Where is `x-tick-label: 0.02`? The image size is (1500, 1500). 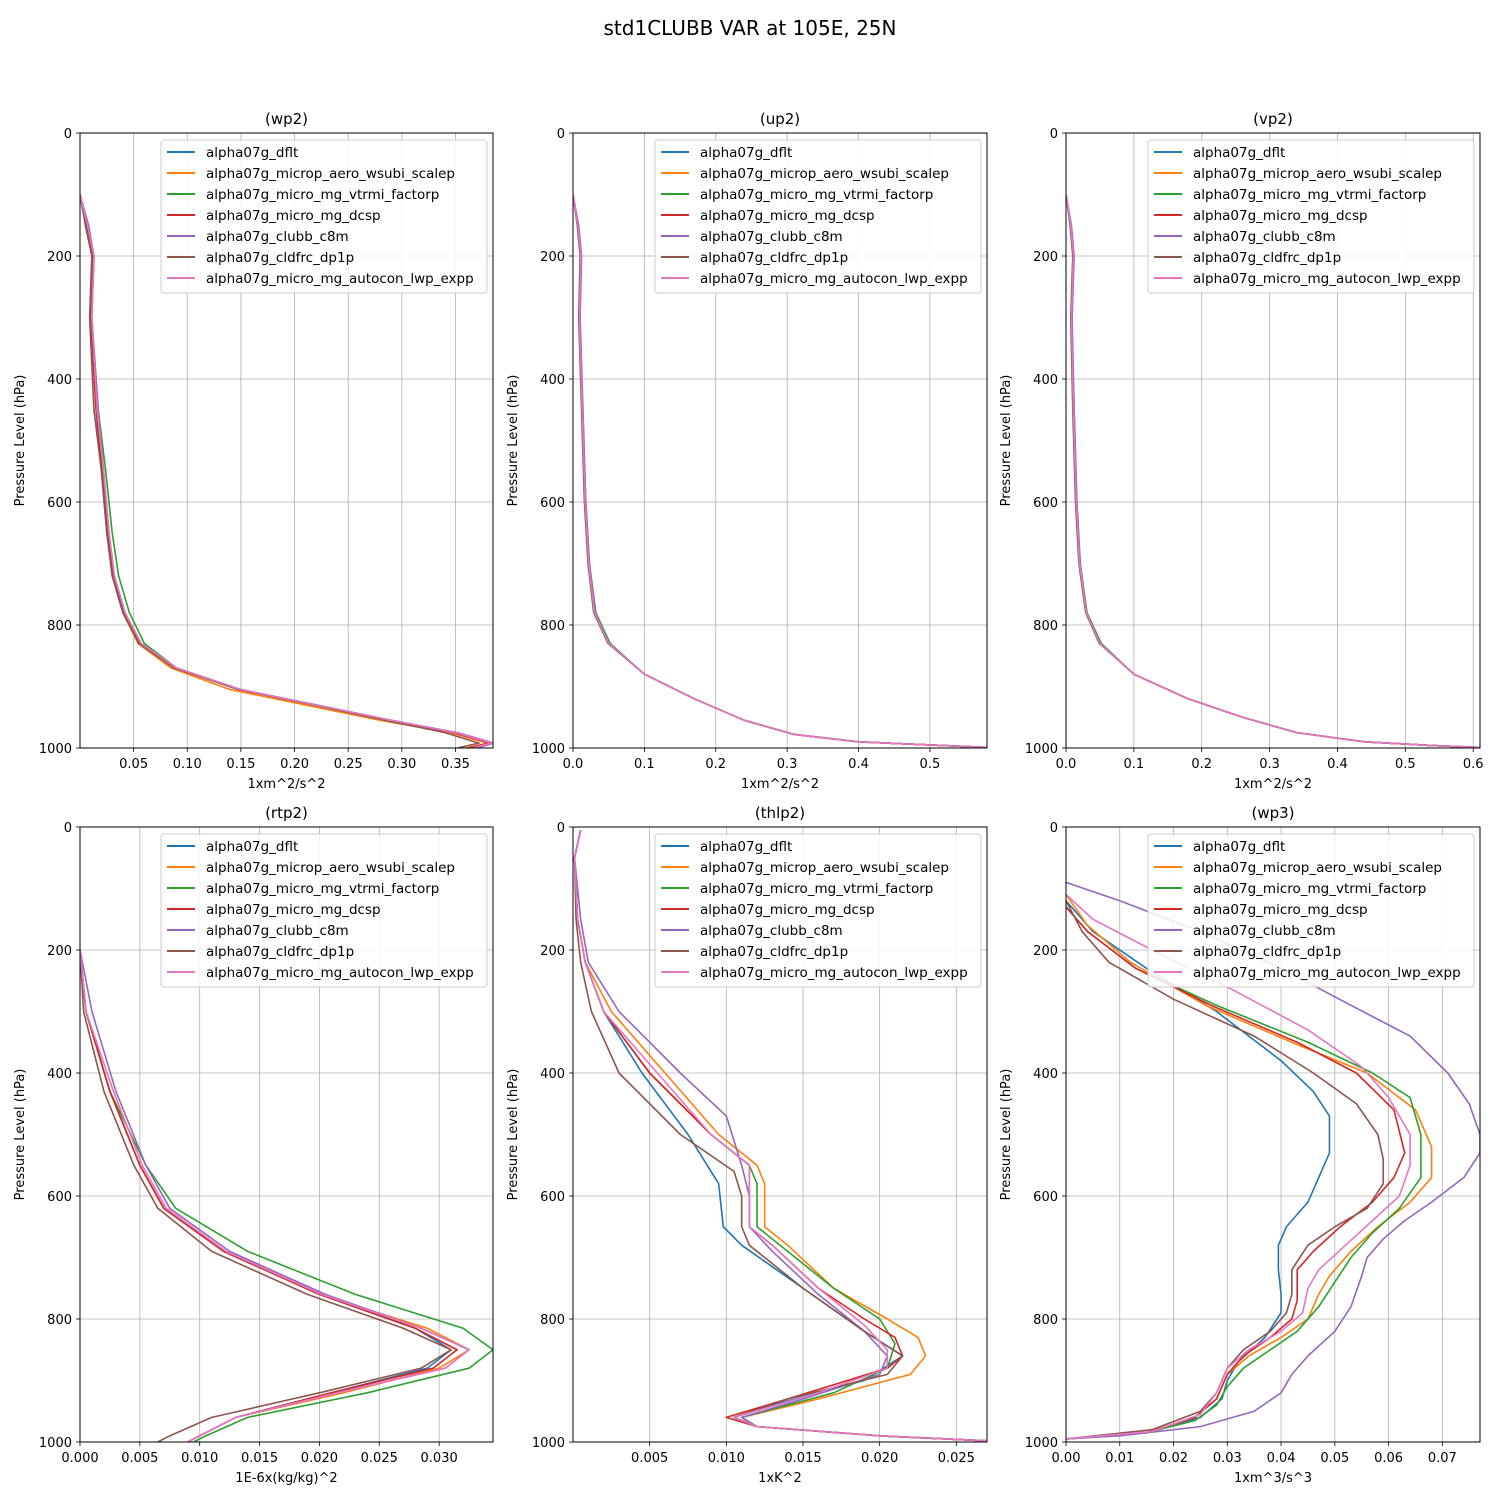
x-tick-label: 0.02 is located at coordinates (1173, 1458).